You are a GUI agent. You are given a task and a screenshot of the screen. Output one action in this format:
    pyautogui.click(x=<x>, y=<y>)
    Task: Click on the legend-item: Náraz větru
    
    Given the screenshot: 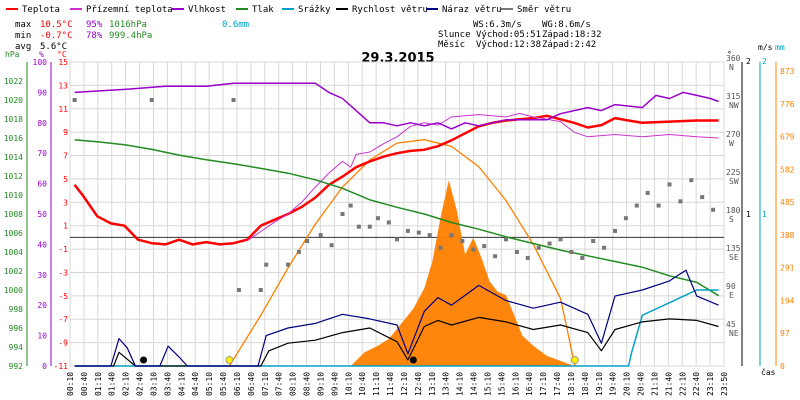 What is the action you would take?
    pyautogui.click(x=464, y=10)
    